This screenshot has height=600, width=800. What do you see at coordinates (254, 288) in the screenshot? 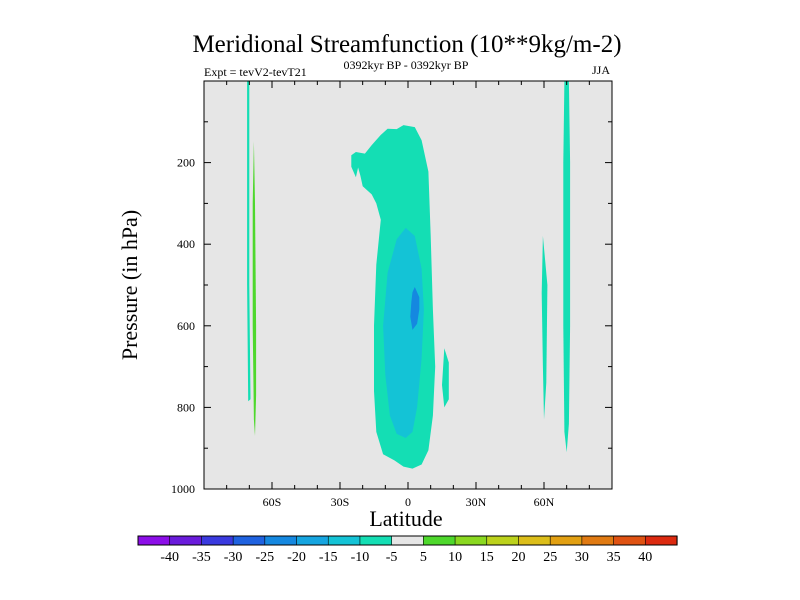
I see `contour-region-southern-positive-band` at bounding box center [254, 288].